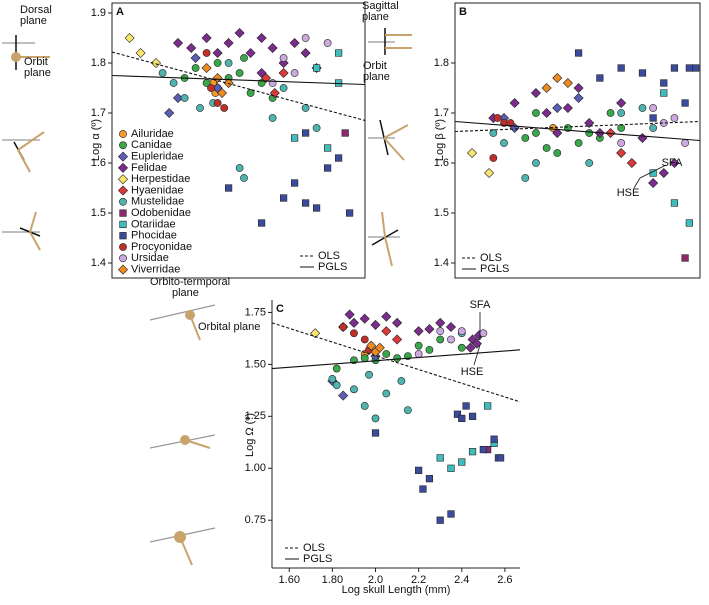 The width and height of the screenshot is (709, 605). What do you see at coordinates (96, 140) in the screenshot?
I see `y-axis-label: Log α (º)` at bounding box center [96, 140].